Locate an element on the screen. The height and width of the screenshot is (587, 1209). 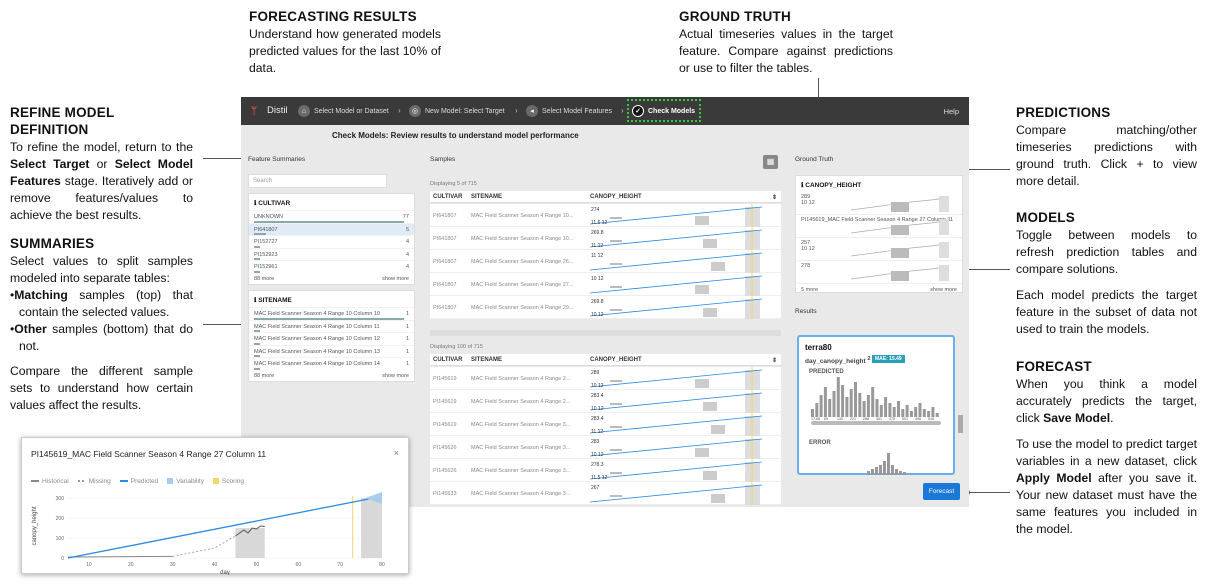
canopy-sparkline: 283.4 11 12 is located at coordinates (682, 424).